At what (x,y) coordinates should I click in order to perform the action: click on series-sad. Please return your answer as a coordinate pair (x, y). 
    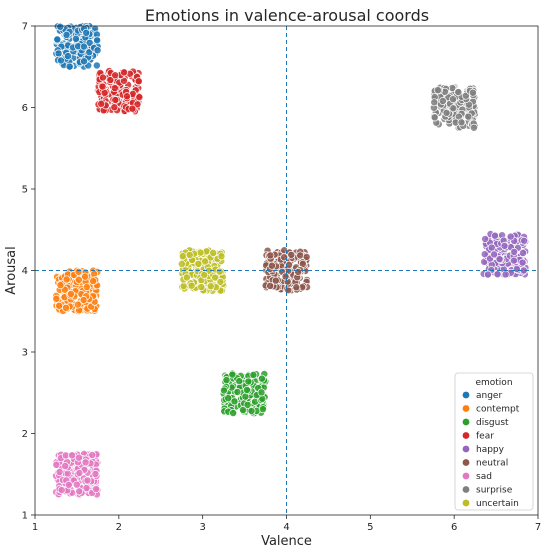
    Looking at the image, I should click on (77, 474).